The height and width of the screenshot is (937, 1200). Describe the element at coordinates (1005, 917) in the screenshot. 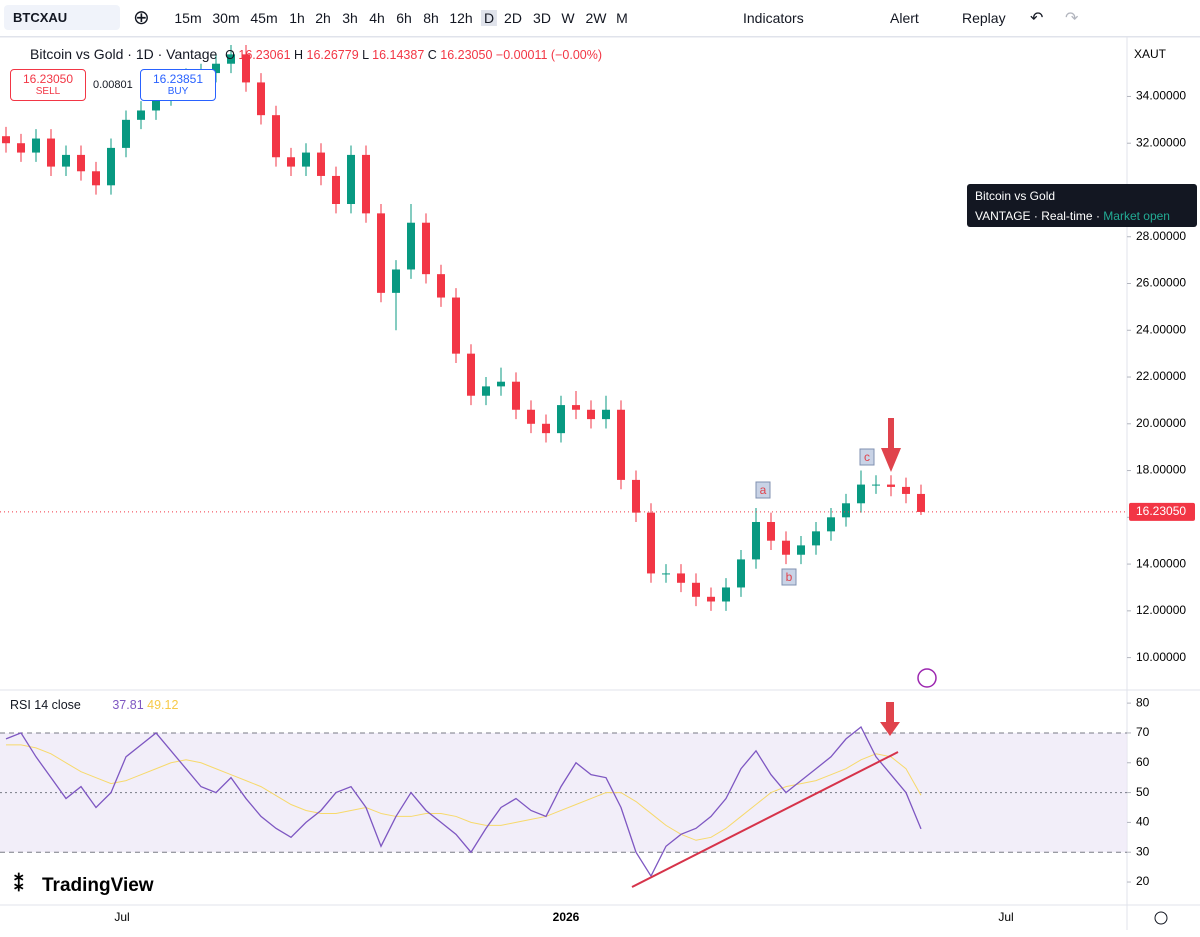

I see `x-tick-label: Jul` at that location.